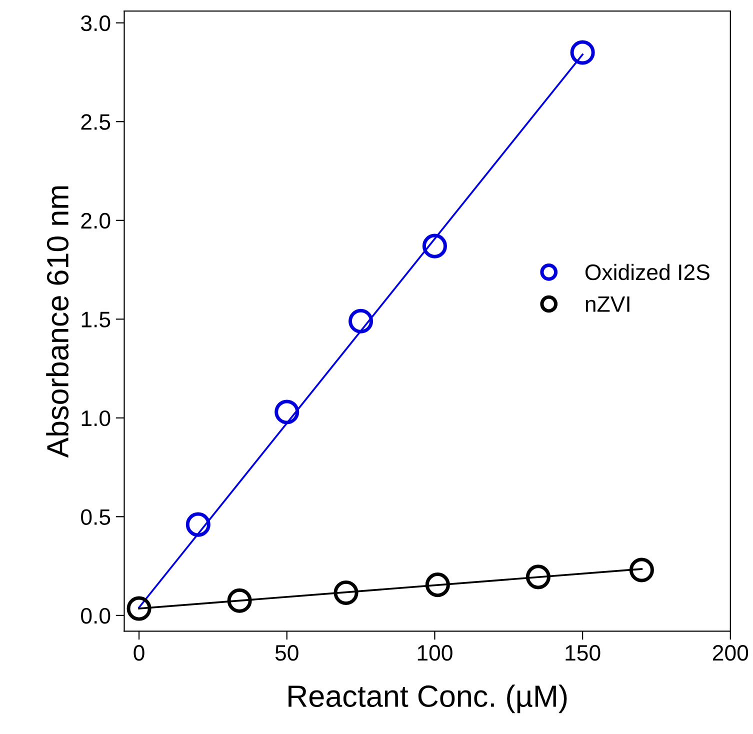 This screenshot has width=753, height=734. Describe the element at coordinates (608, 304) in the screenshot. I see `legend-label: nZVI` at that location.